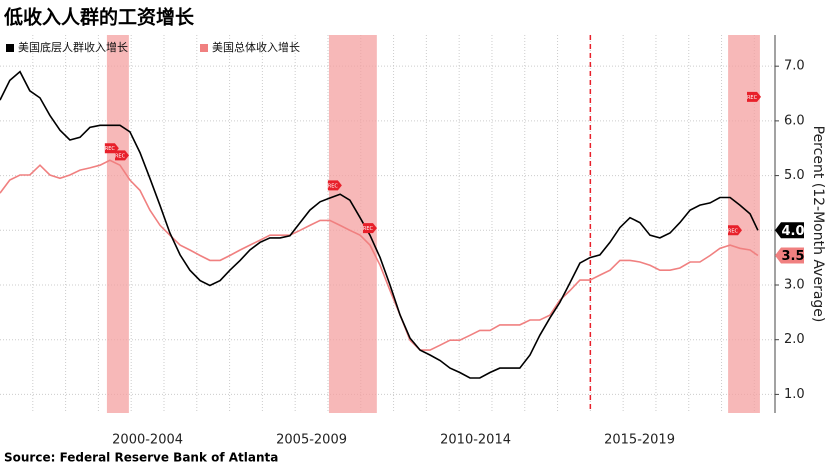 The image size is (830, 467). I want to click on y-tick-label: 2.0, so click(794, 339).